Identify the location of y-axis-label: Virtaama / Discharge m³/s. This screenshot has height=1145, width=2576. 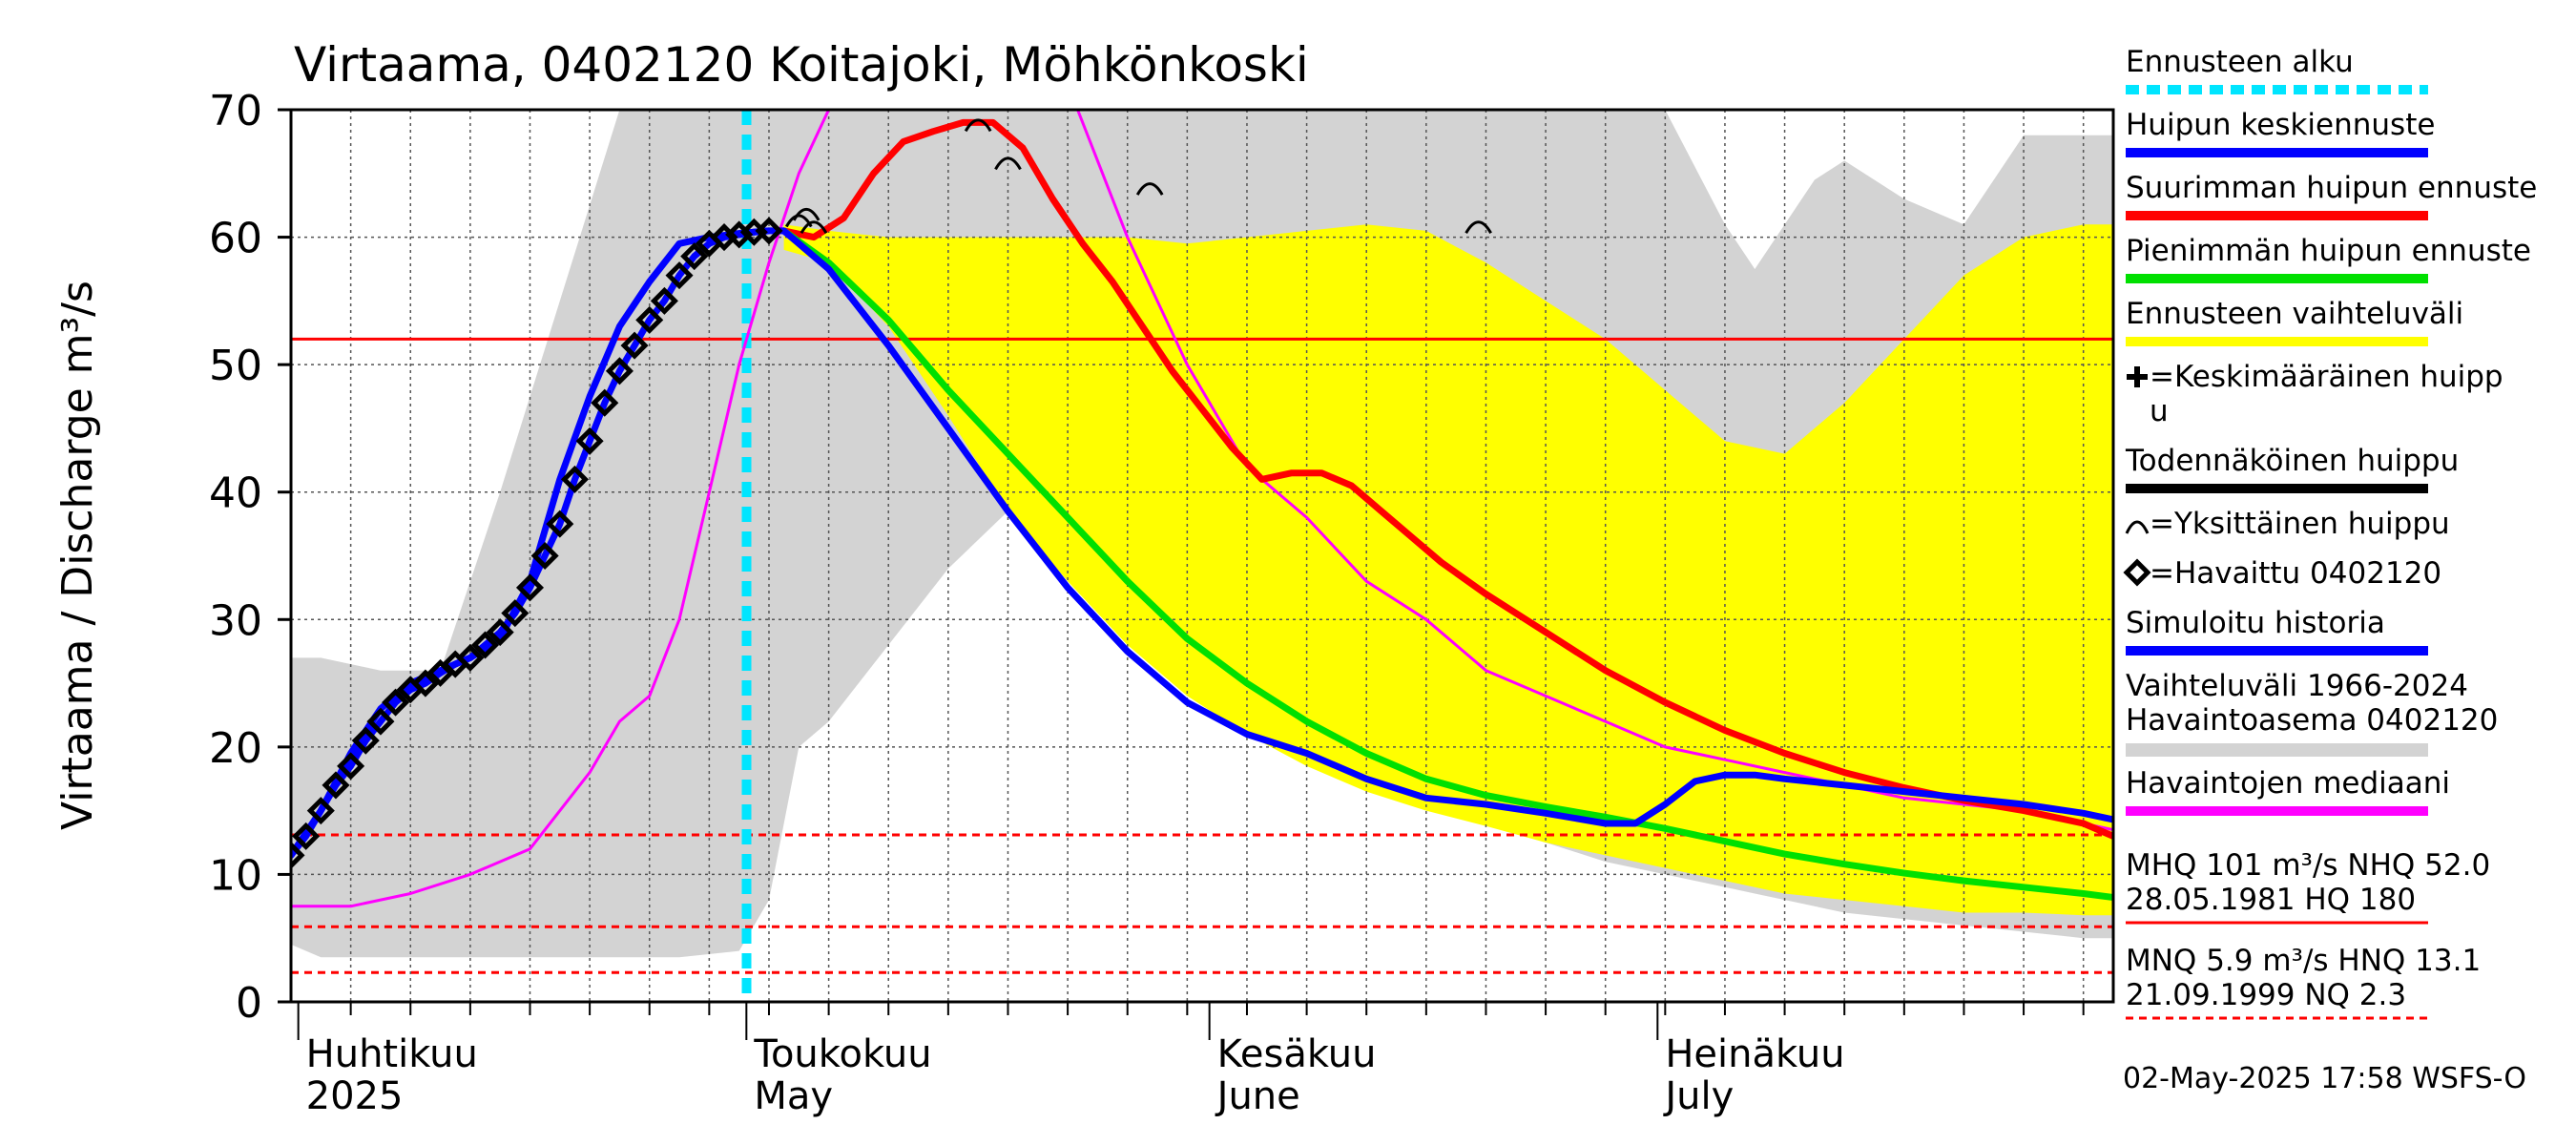
(77, 555).